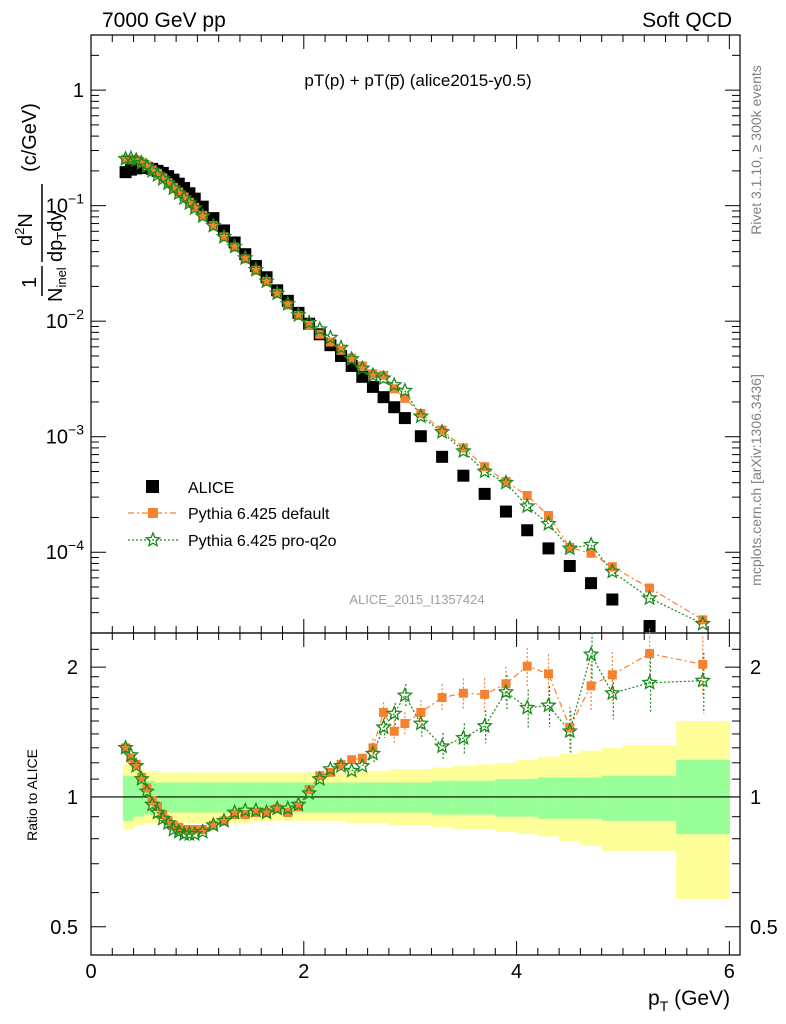 The image size is (786, 1024). What do you see at coordinates (755, 798) in the screenshot?
I see `ratio-y-tick-label-right: 1` at bounding box center [755, 798].